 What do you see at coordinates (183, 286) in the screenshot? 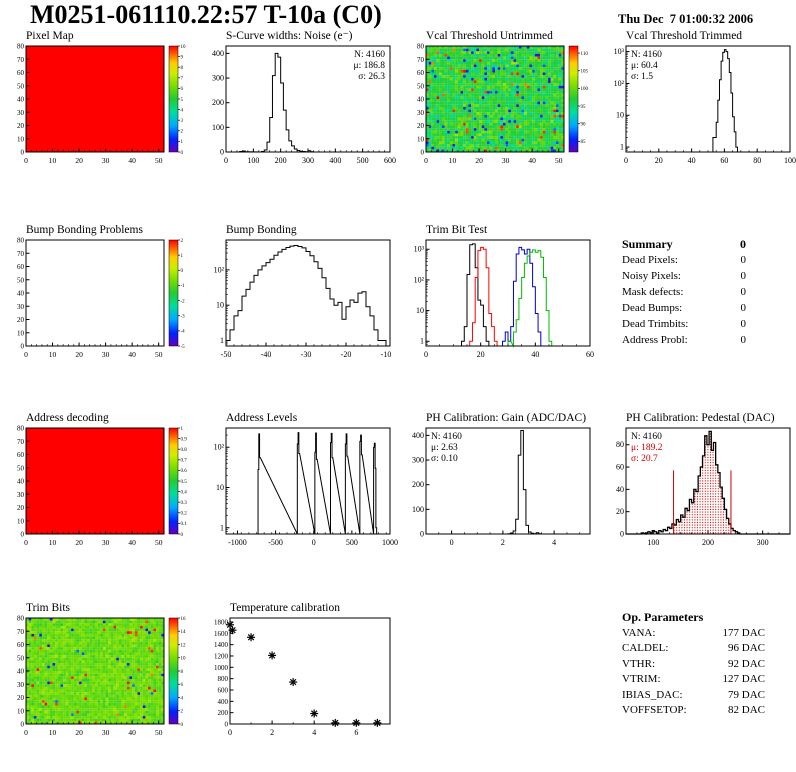
I see `svg-text: -1` at bounding box center [183, 286].